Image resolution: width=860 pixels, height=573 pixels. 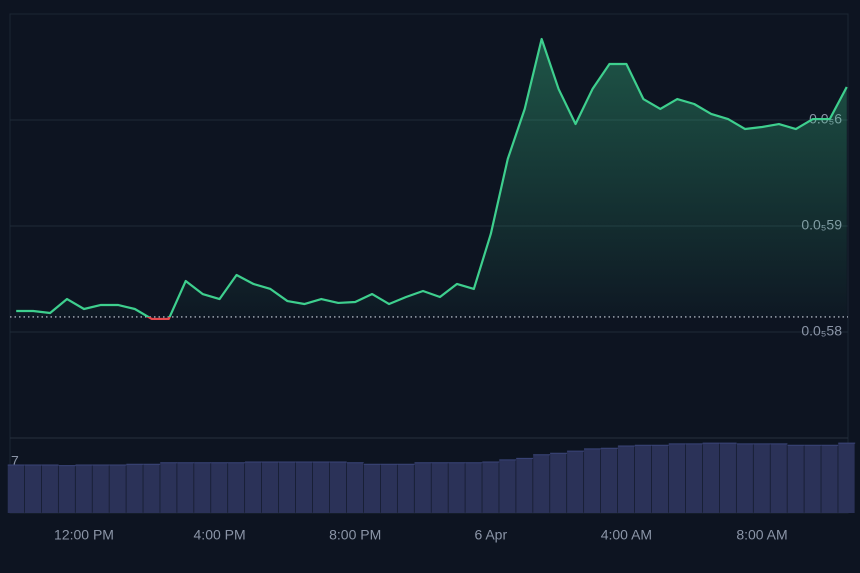 I want to click on x-tick-label: 4:00 PM, so click(x=220, y=535).